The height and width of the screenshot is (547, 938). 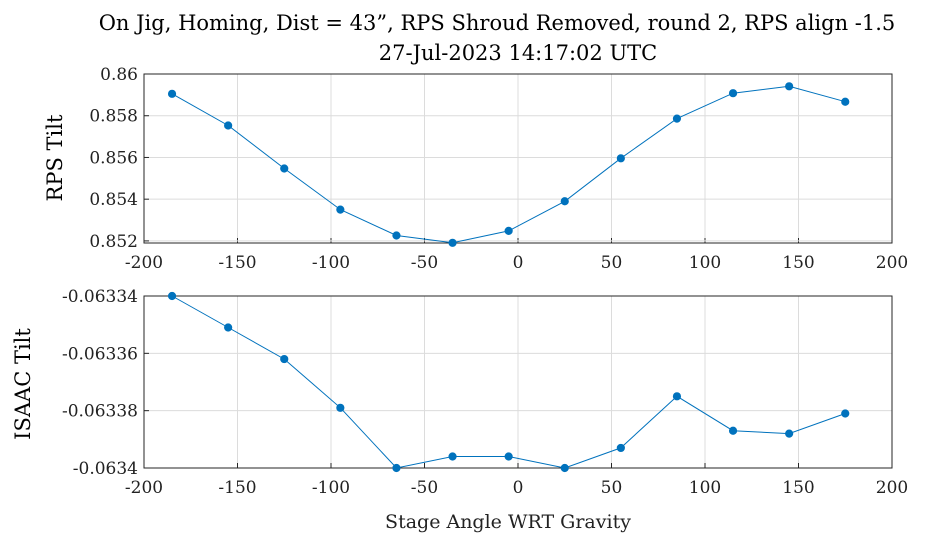 I want to click on y-tick-label: 0.854, so click(x=113, y=200).